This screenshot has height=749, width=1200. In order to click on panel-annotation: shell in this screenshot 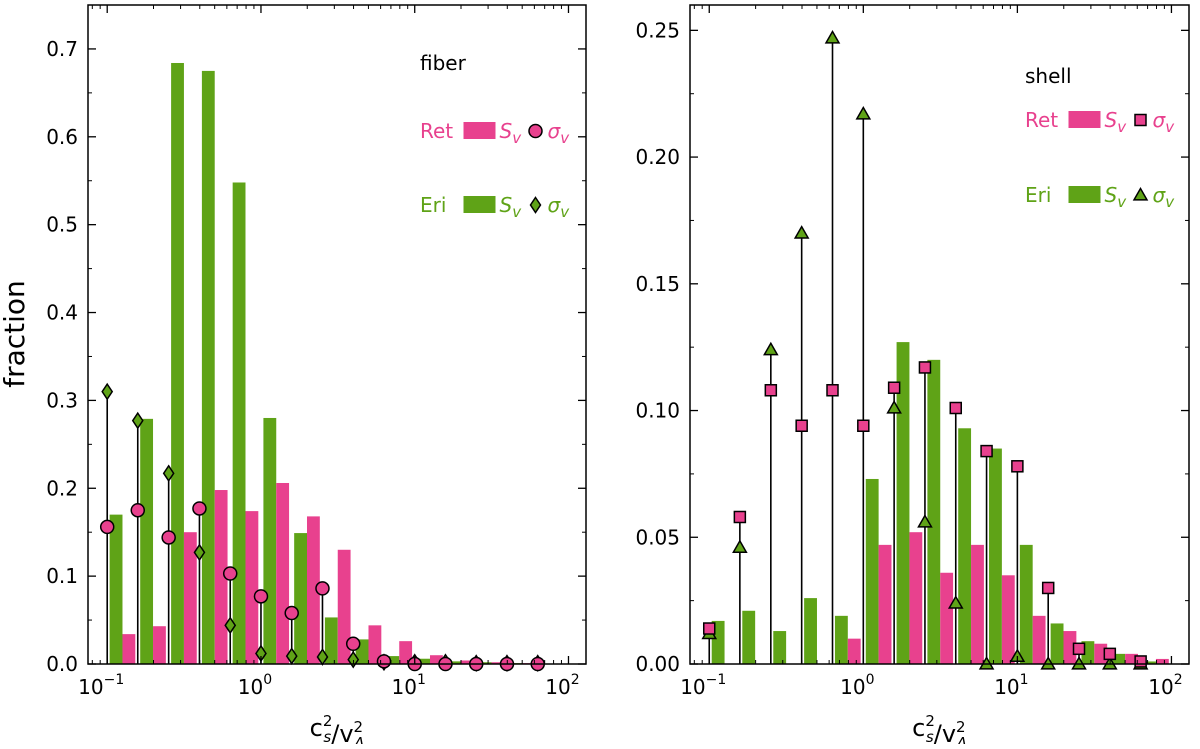, I will do `click(1048, 76)`.